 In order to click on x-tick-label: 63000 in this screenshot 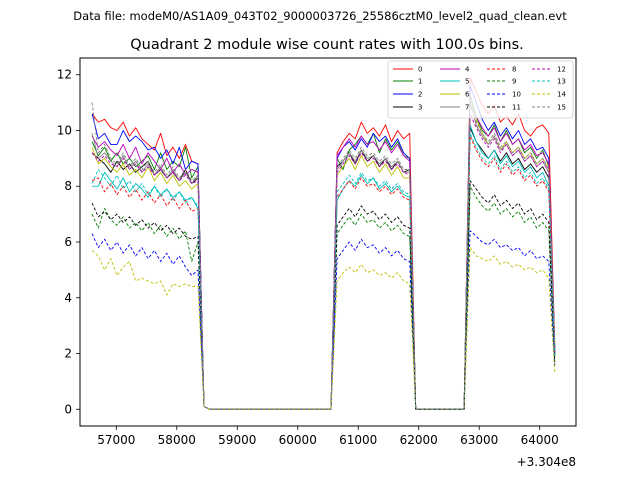, I will do `click(479, 440)`.